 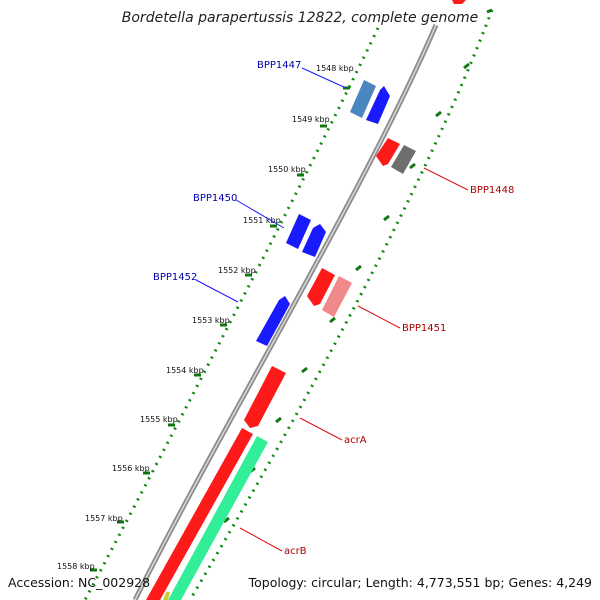 What do you see at coordinates (175, 277) in the screenshot?
I see `gene-label-bpp1452: BPP1452` at bounding box center [175, 277].